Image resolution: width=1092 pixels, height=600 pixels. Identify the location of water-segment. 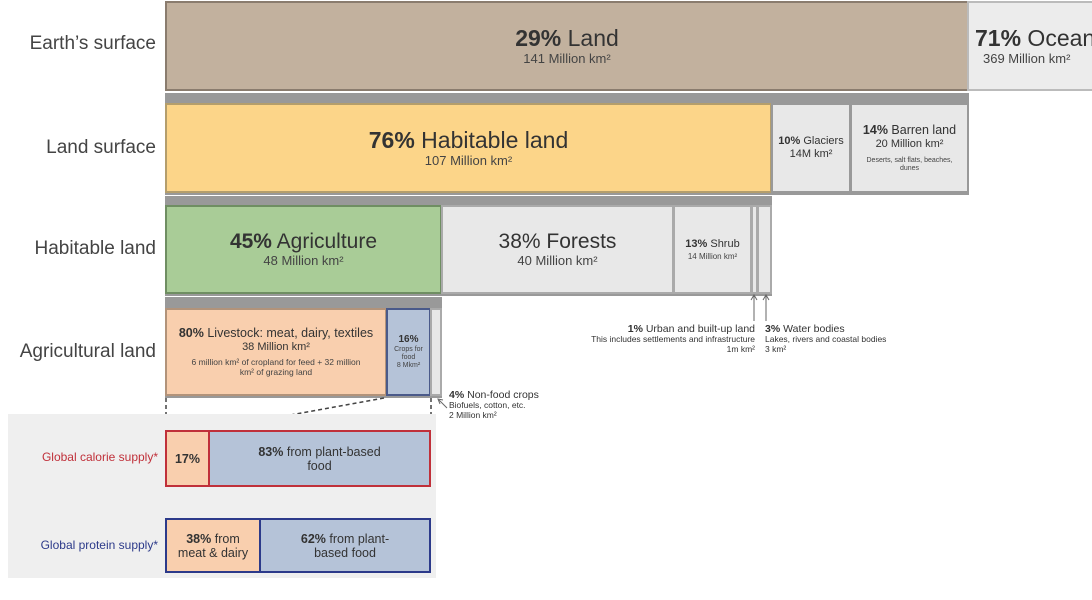
(764, 249).